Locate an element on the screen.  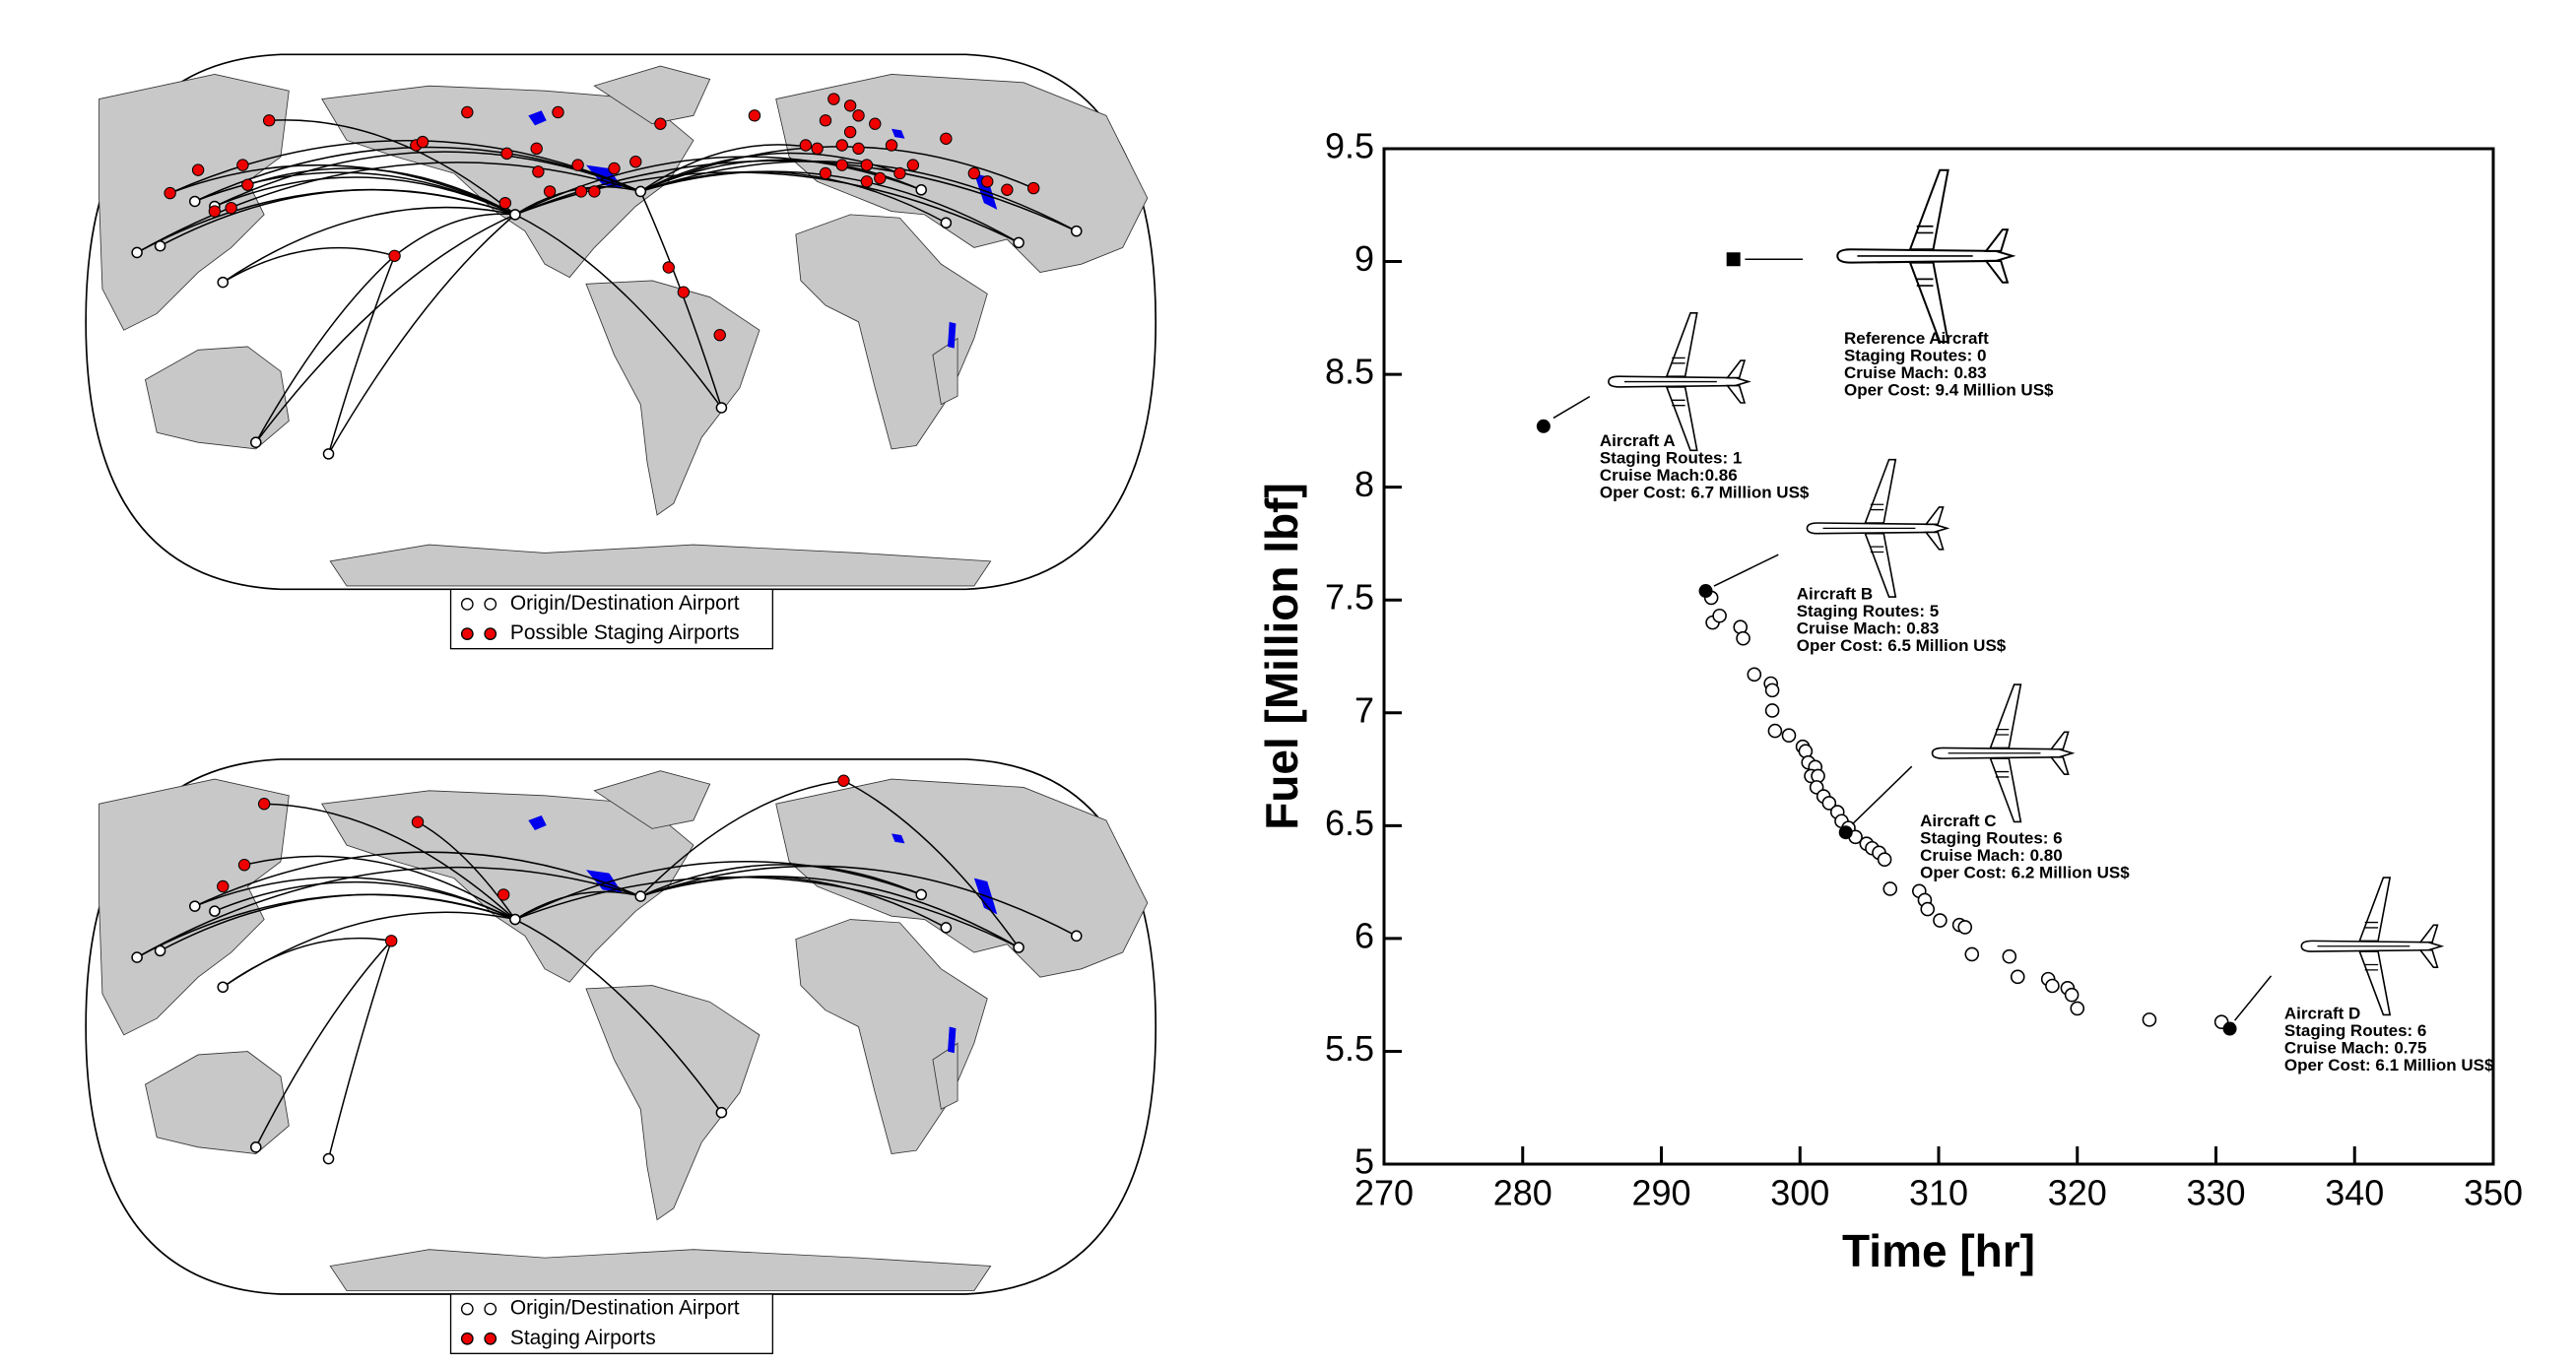
annotation-text: Aircraft A is located at coordinates (1638, 440).